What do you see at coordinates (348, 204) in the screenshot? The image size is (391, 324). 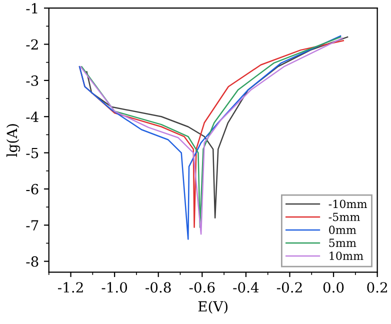 I see `legend-label: -10mm` at bounding box center [348, 204].